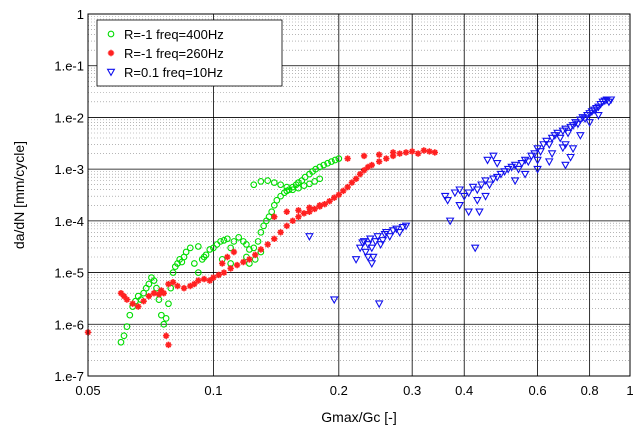  Describe the element at coordinates (165, 53) in the screenshot. I see `legend-entry: R=-1 freq=260Hz` at that location.